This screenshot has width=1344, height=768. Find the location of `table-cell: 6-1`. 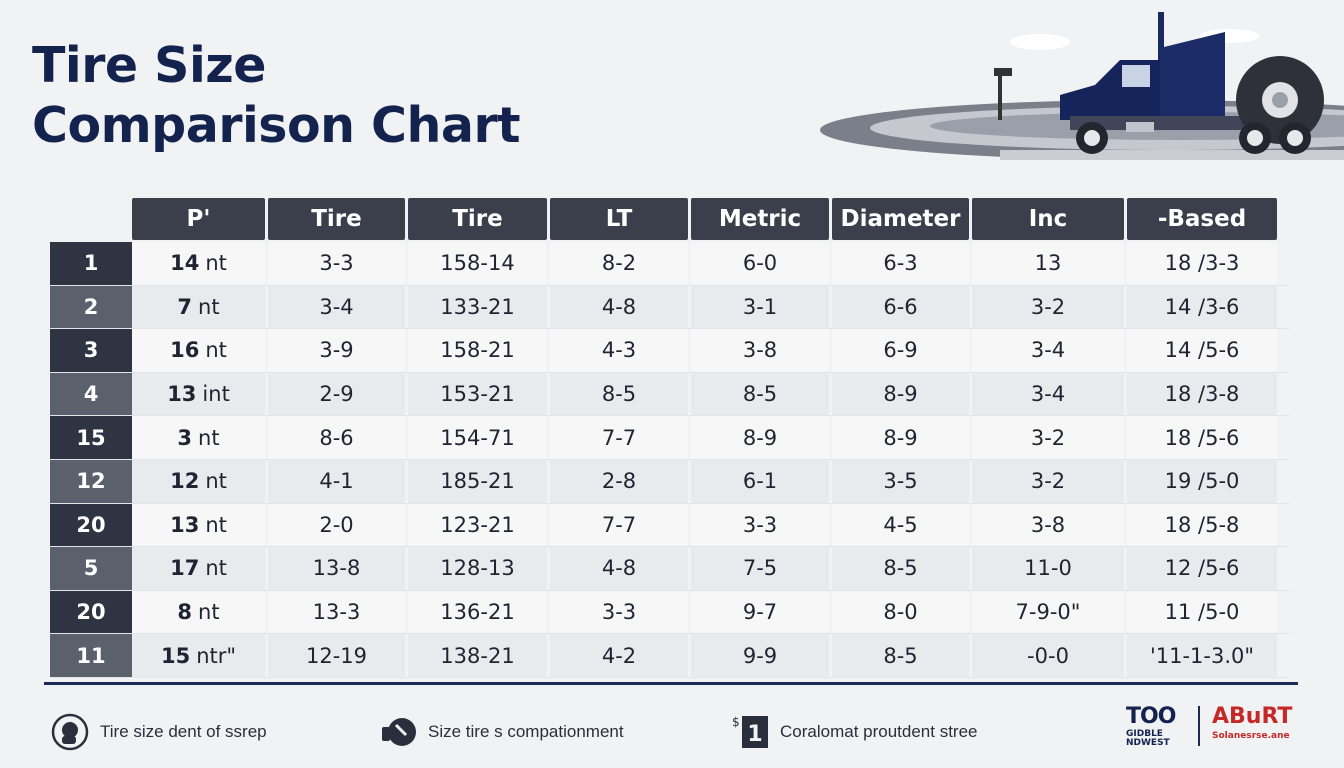

table-cell: 6-1 is located at coordinates (760, 481).